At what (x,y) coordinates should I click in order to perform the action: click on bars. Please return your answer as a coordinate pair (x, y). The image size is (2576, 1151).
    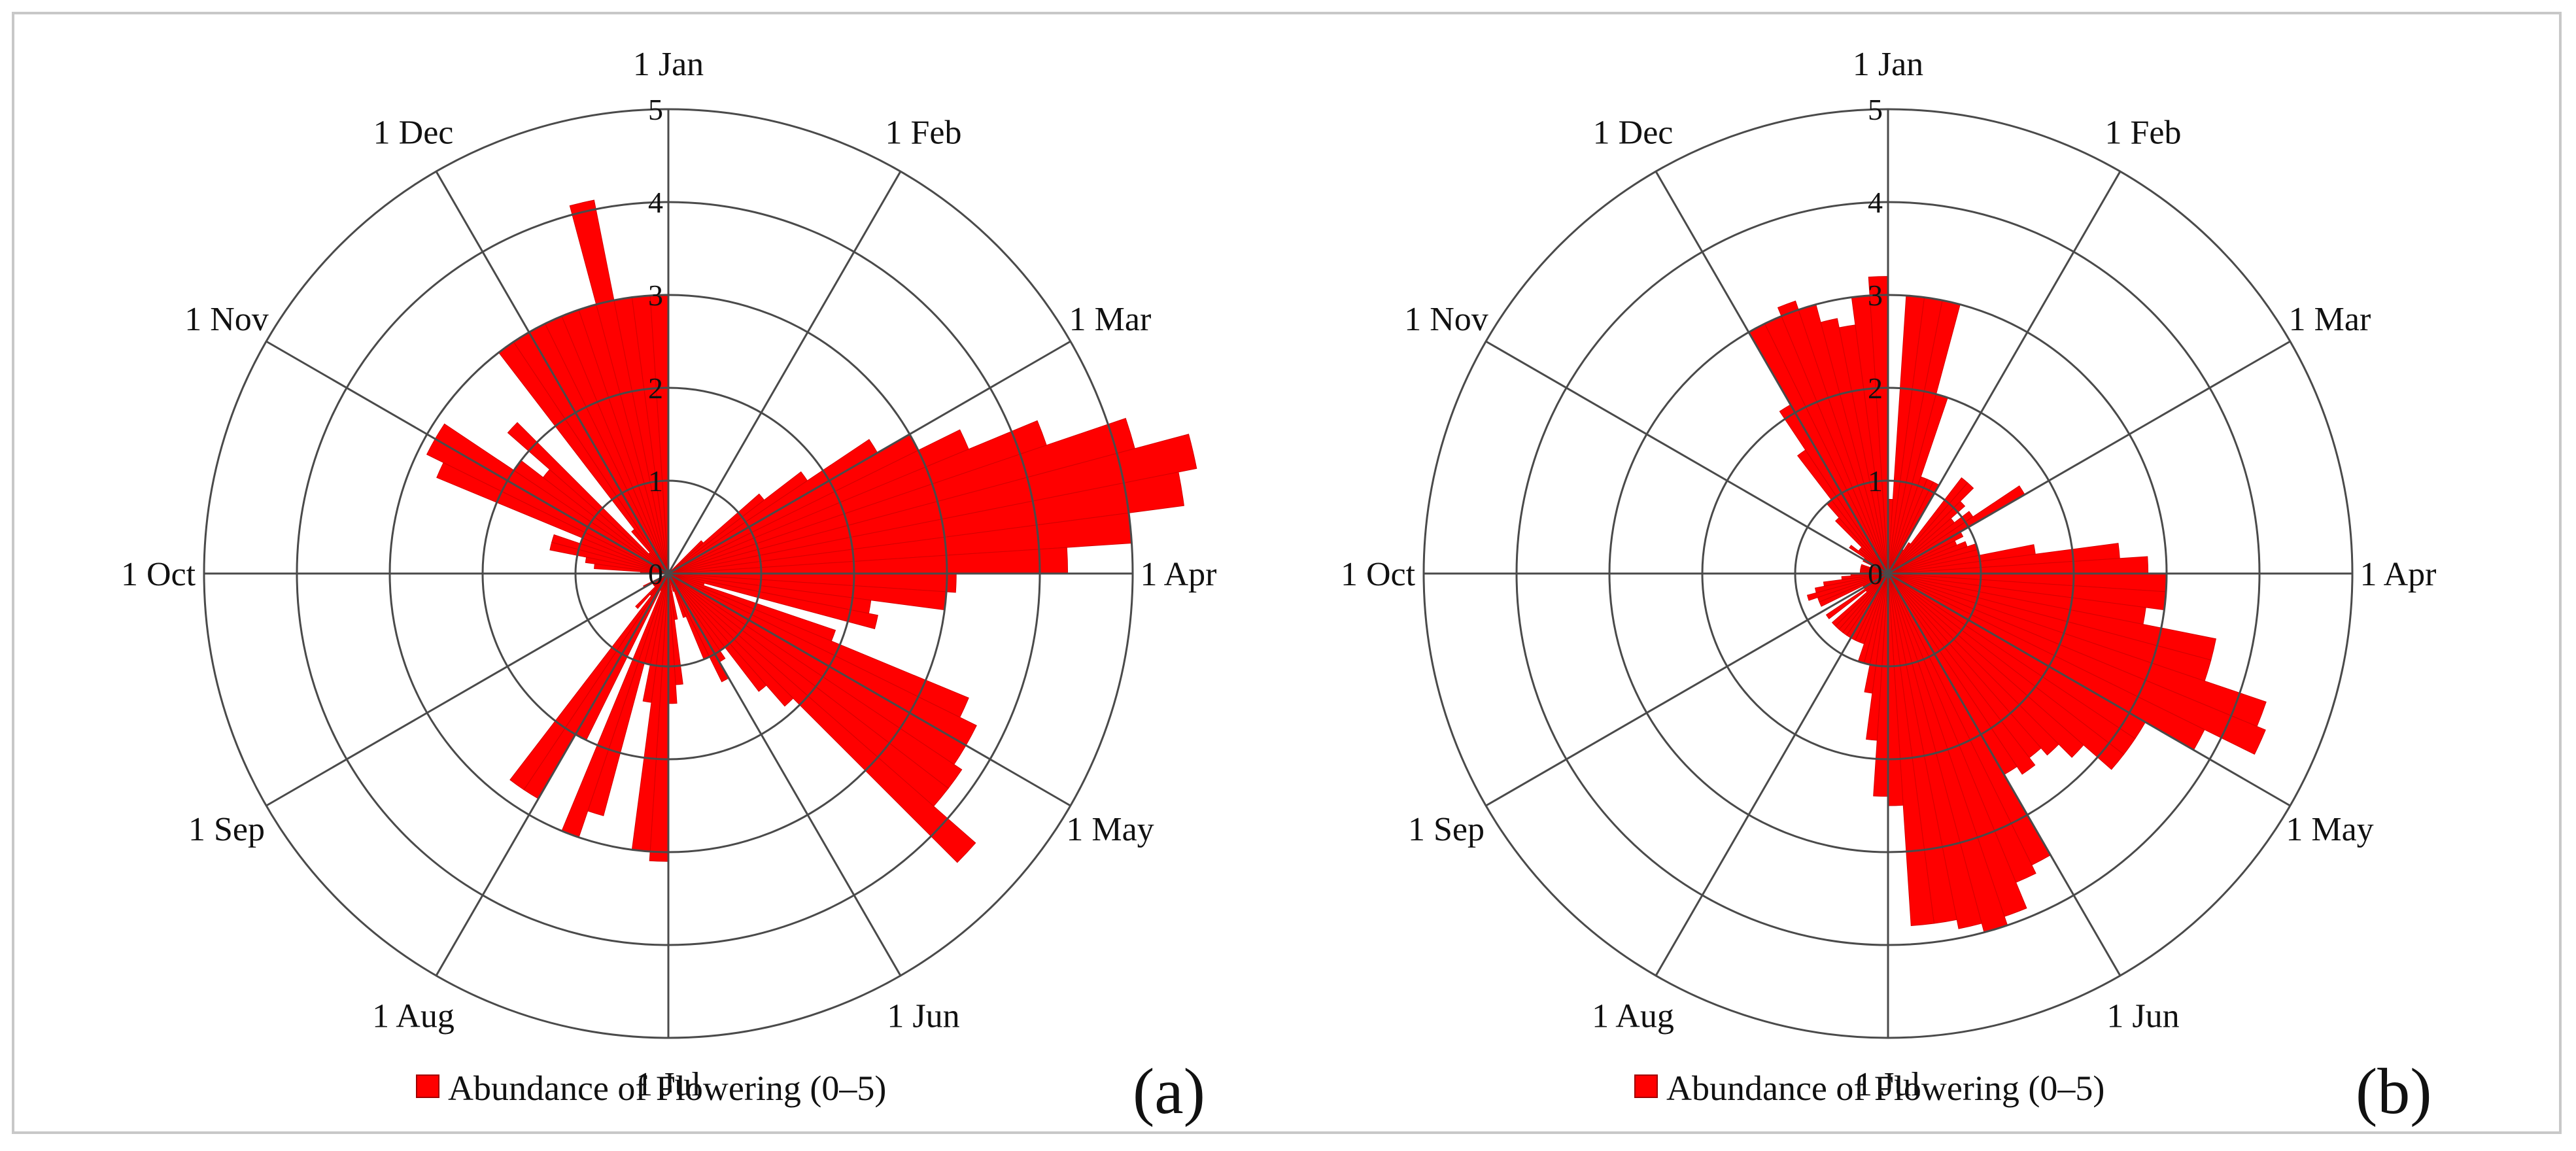
    Looking at the image, I should click on (2008, 604).